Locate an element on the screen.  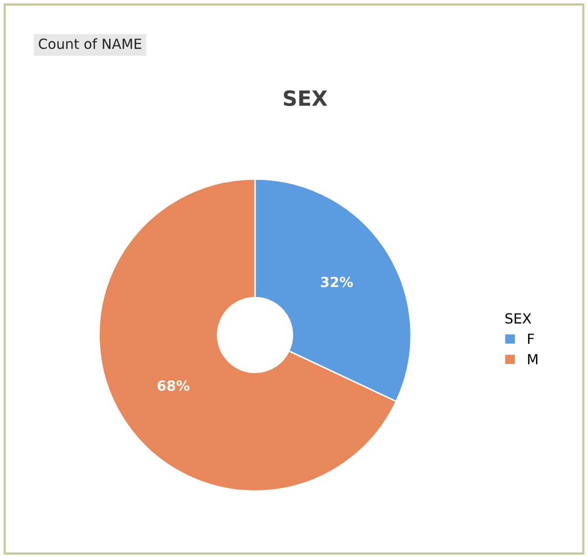
legend-label: F is located at coordinates (531, 339).